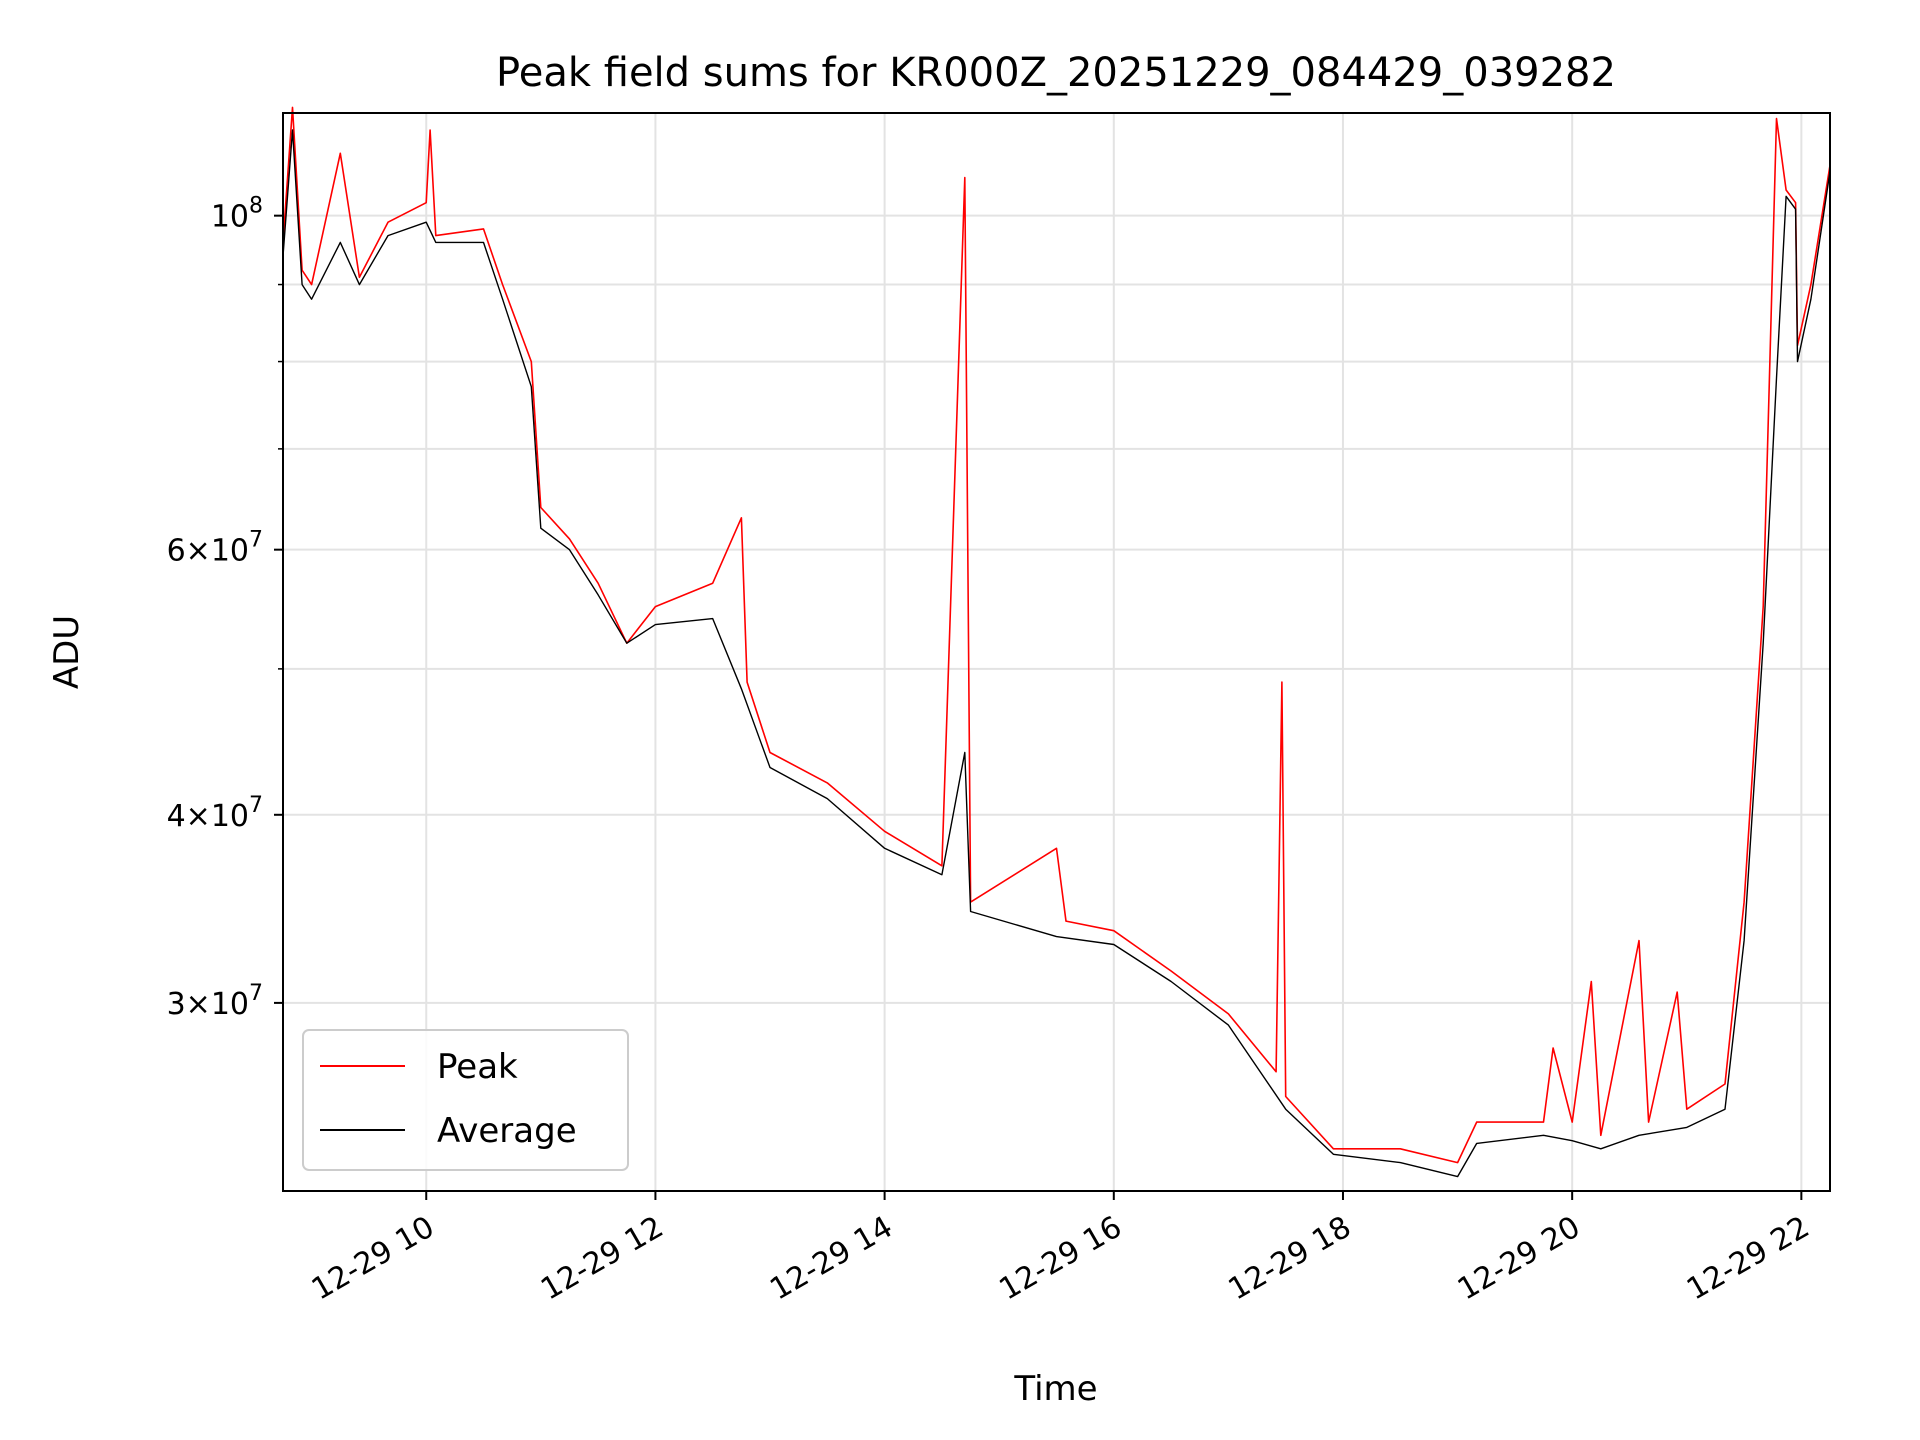  What do you see at coordinates (215, 548) in the screenshot?
I see `y-tick-label: 6×107` at bounding box center [215, 548].